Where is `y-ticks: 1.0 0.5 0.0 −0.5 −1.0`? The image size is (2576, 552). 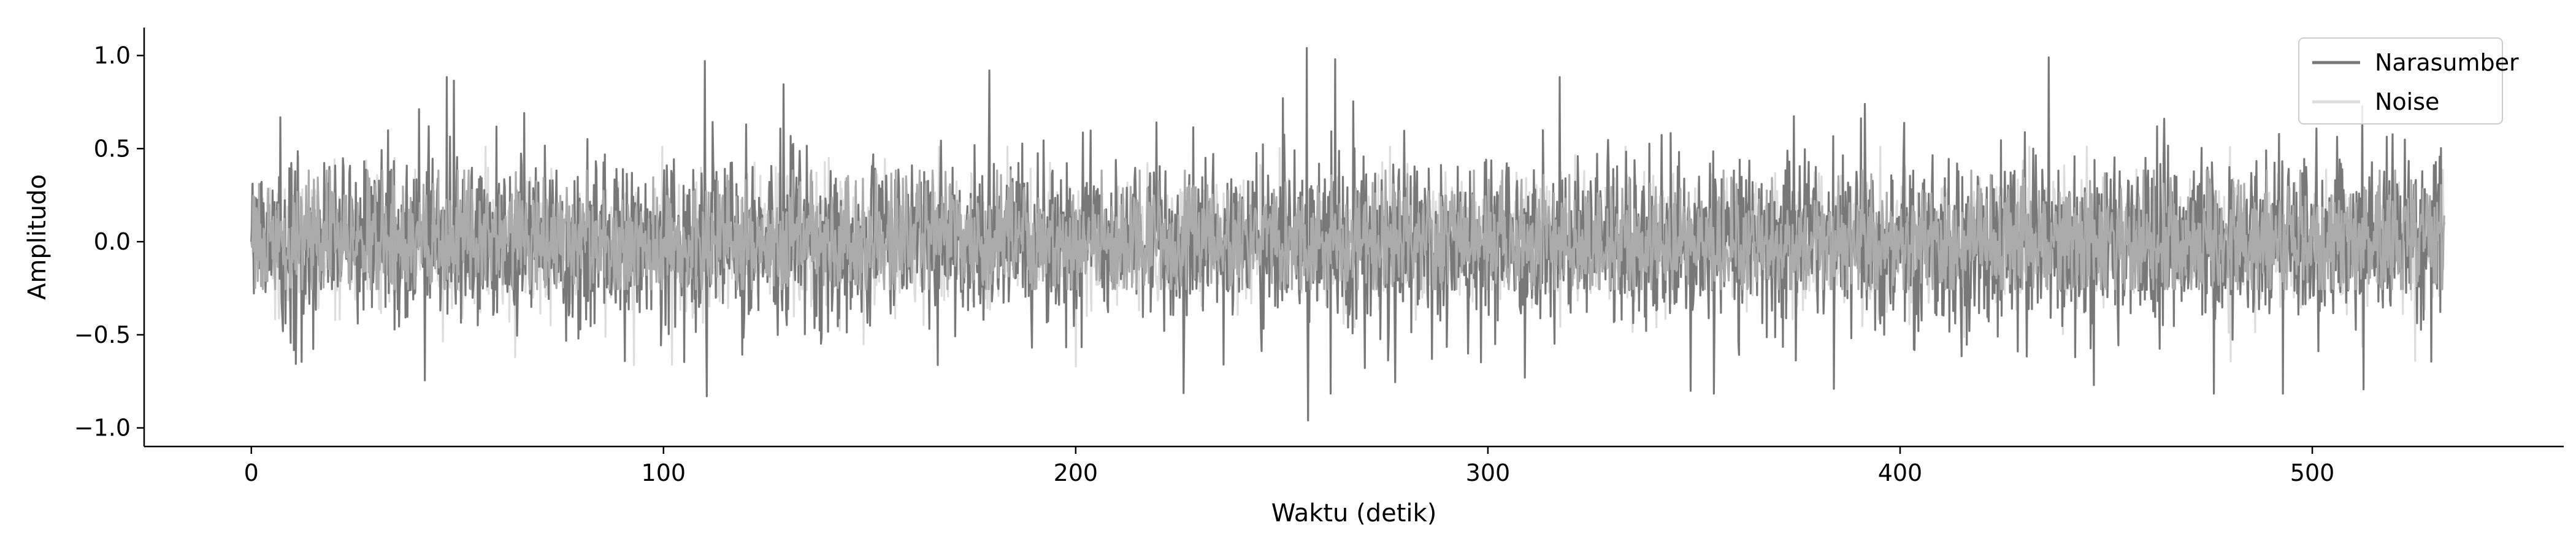
y-ticks: 1.0 0.5 0.0 −0.5 −1.0 is located at coordinates (109, 242).